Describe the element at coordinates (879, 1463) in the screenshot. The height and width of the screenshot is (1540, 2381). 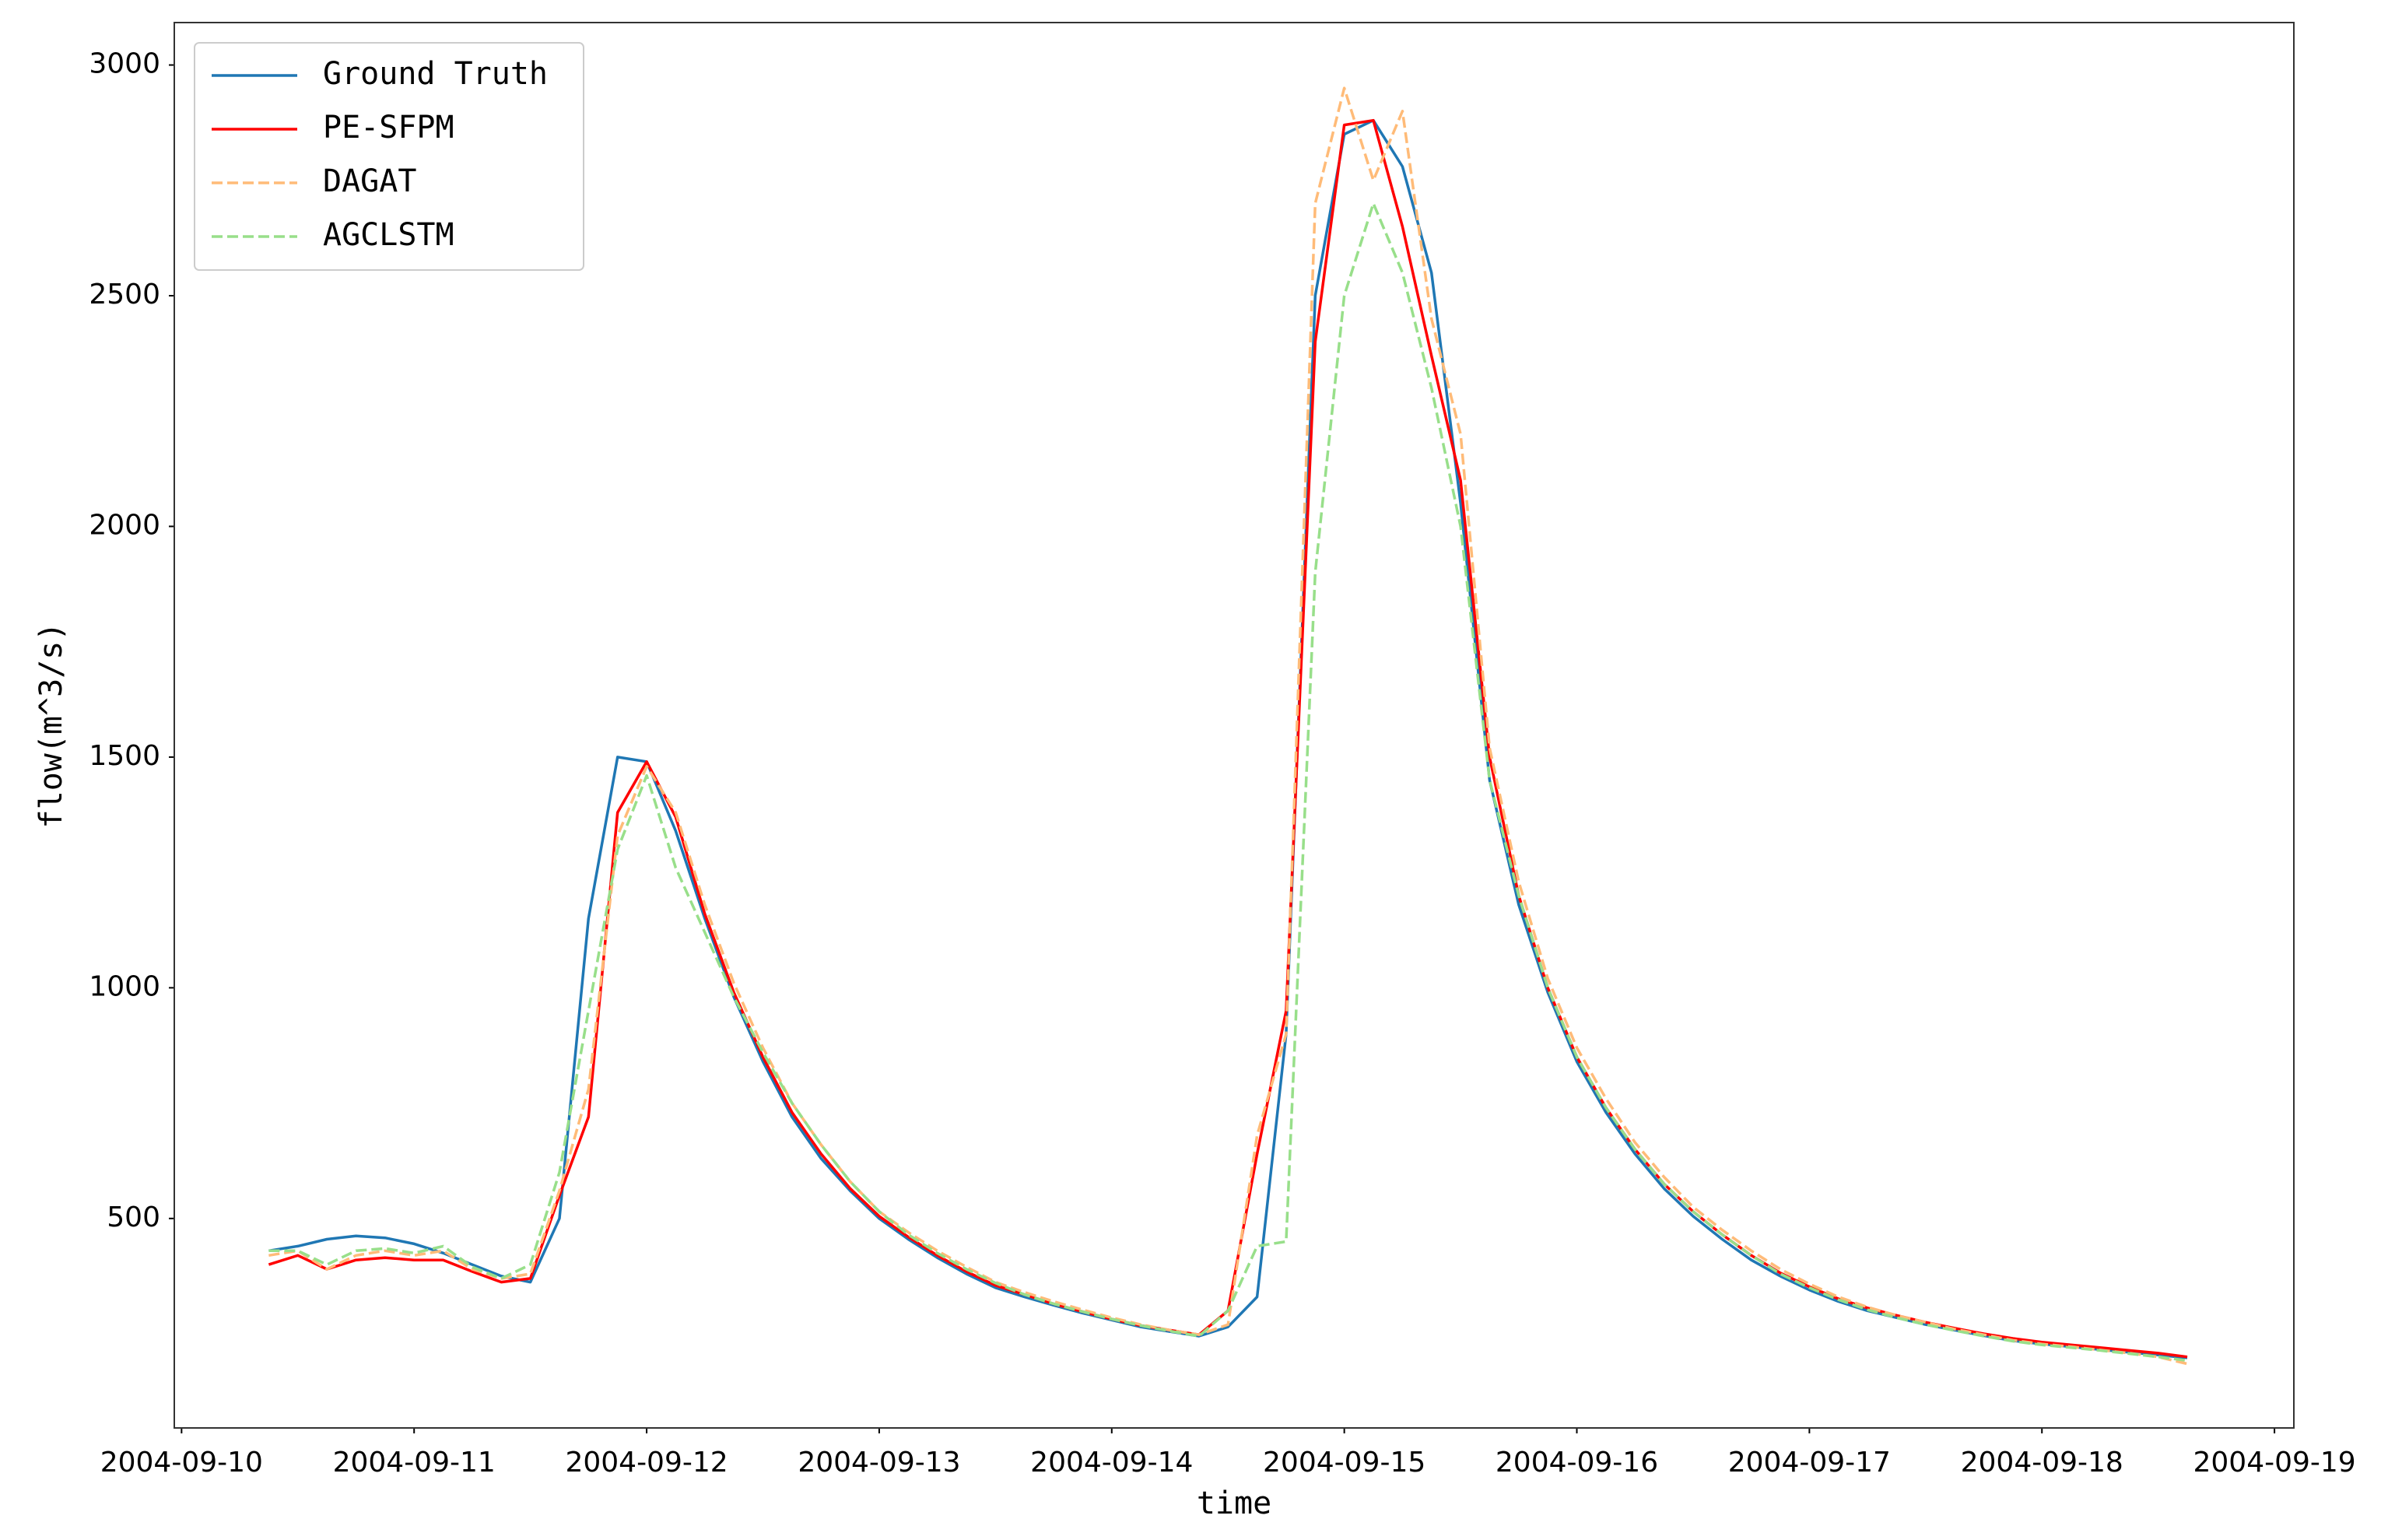
I see `x-tick-label: 2004-09-13` at that location.